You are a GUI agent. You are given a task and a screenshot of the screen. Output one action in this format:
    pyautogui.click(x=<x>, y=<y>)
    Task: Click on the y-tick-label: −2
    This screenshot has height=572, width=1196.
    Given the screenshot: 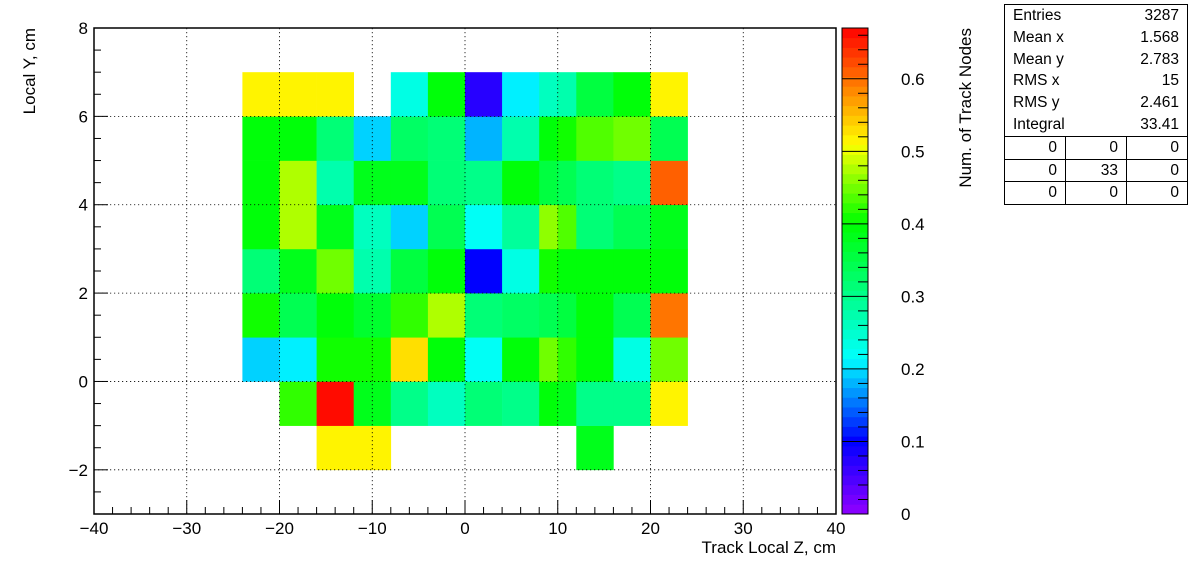 What is the action you would take?
    pyautogui.click(x=78, y=470)
    